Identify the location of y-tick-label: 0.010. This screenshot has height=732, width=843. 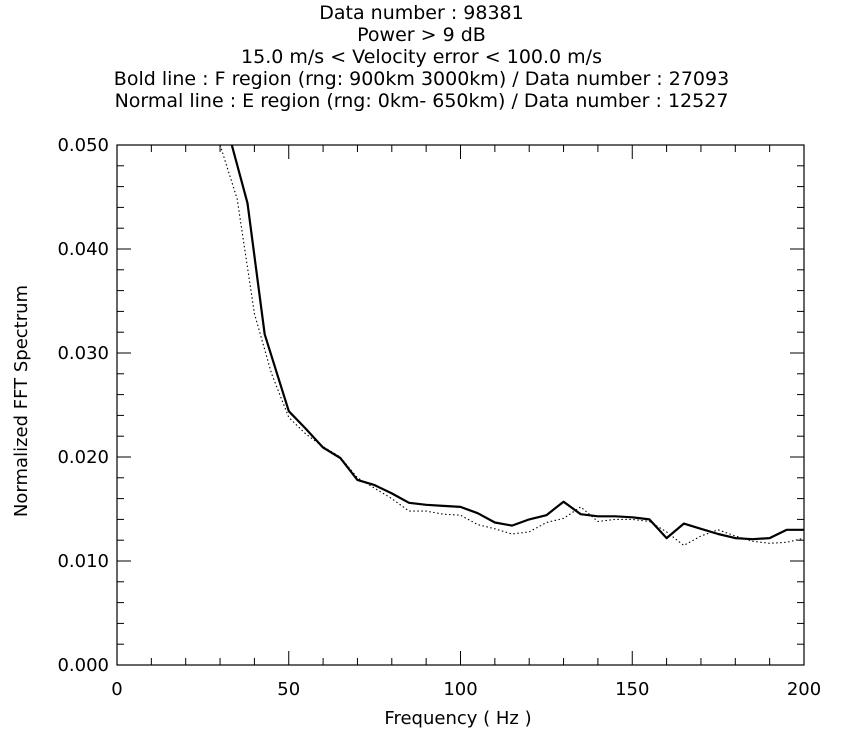
(83, 561).